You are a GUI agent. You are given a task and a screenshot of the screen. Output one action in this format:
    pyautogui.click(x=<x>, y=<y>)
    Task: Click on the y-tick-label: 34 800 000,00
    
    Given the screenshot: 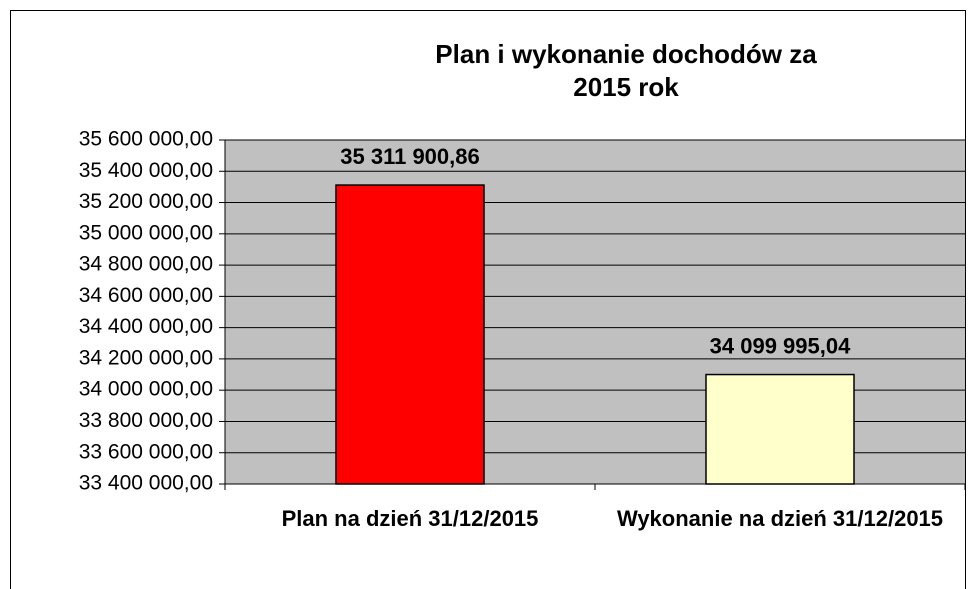 What is the action you would take?
    pyautogui.click(x=146, y=264)
    